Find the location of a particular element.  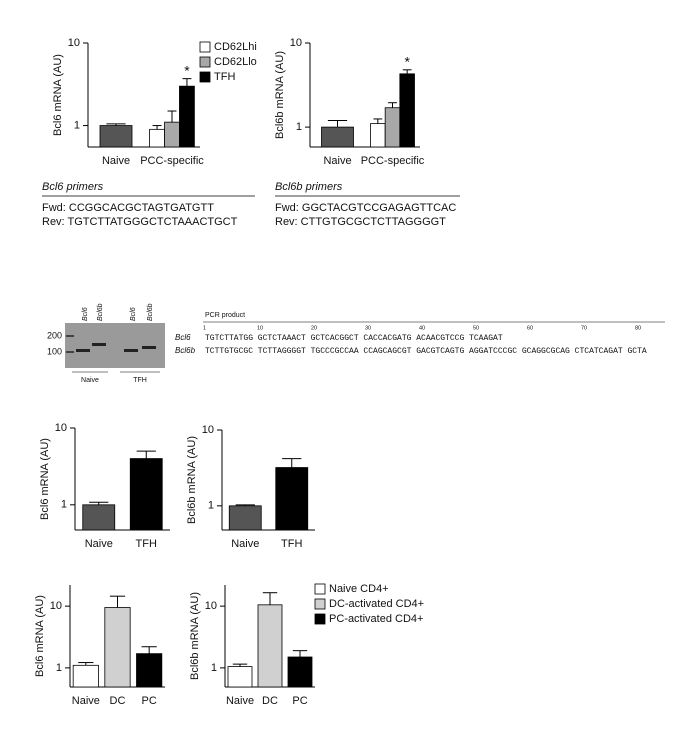

primer-fwd: Fwd: CCGGCACGCTAGTGATGTT is located at coordinates (128, 208).